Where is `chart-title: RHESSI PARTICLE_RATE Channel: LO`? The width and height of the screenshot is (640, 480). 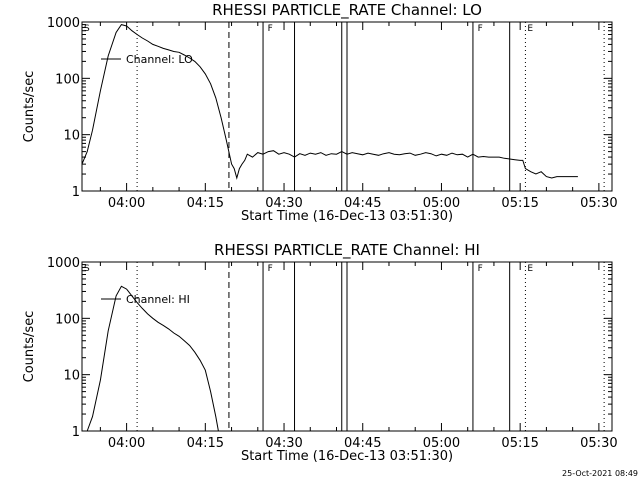
chart-title: RHESSI PARTICLE_RATE Channel: LO is located at coordinates (347, 10).